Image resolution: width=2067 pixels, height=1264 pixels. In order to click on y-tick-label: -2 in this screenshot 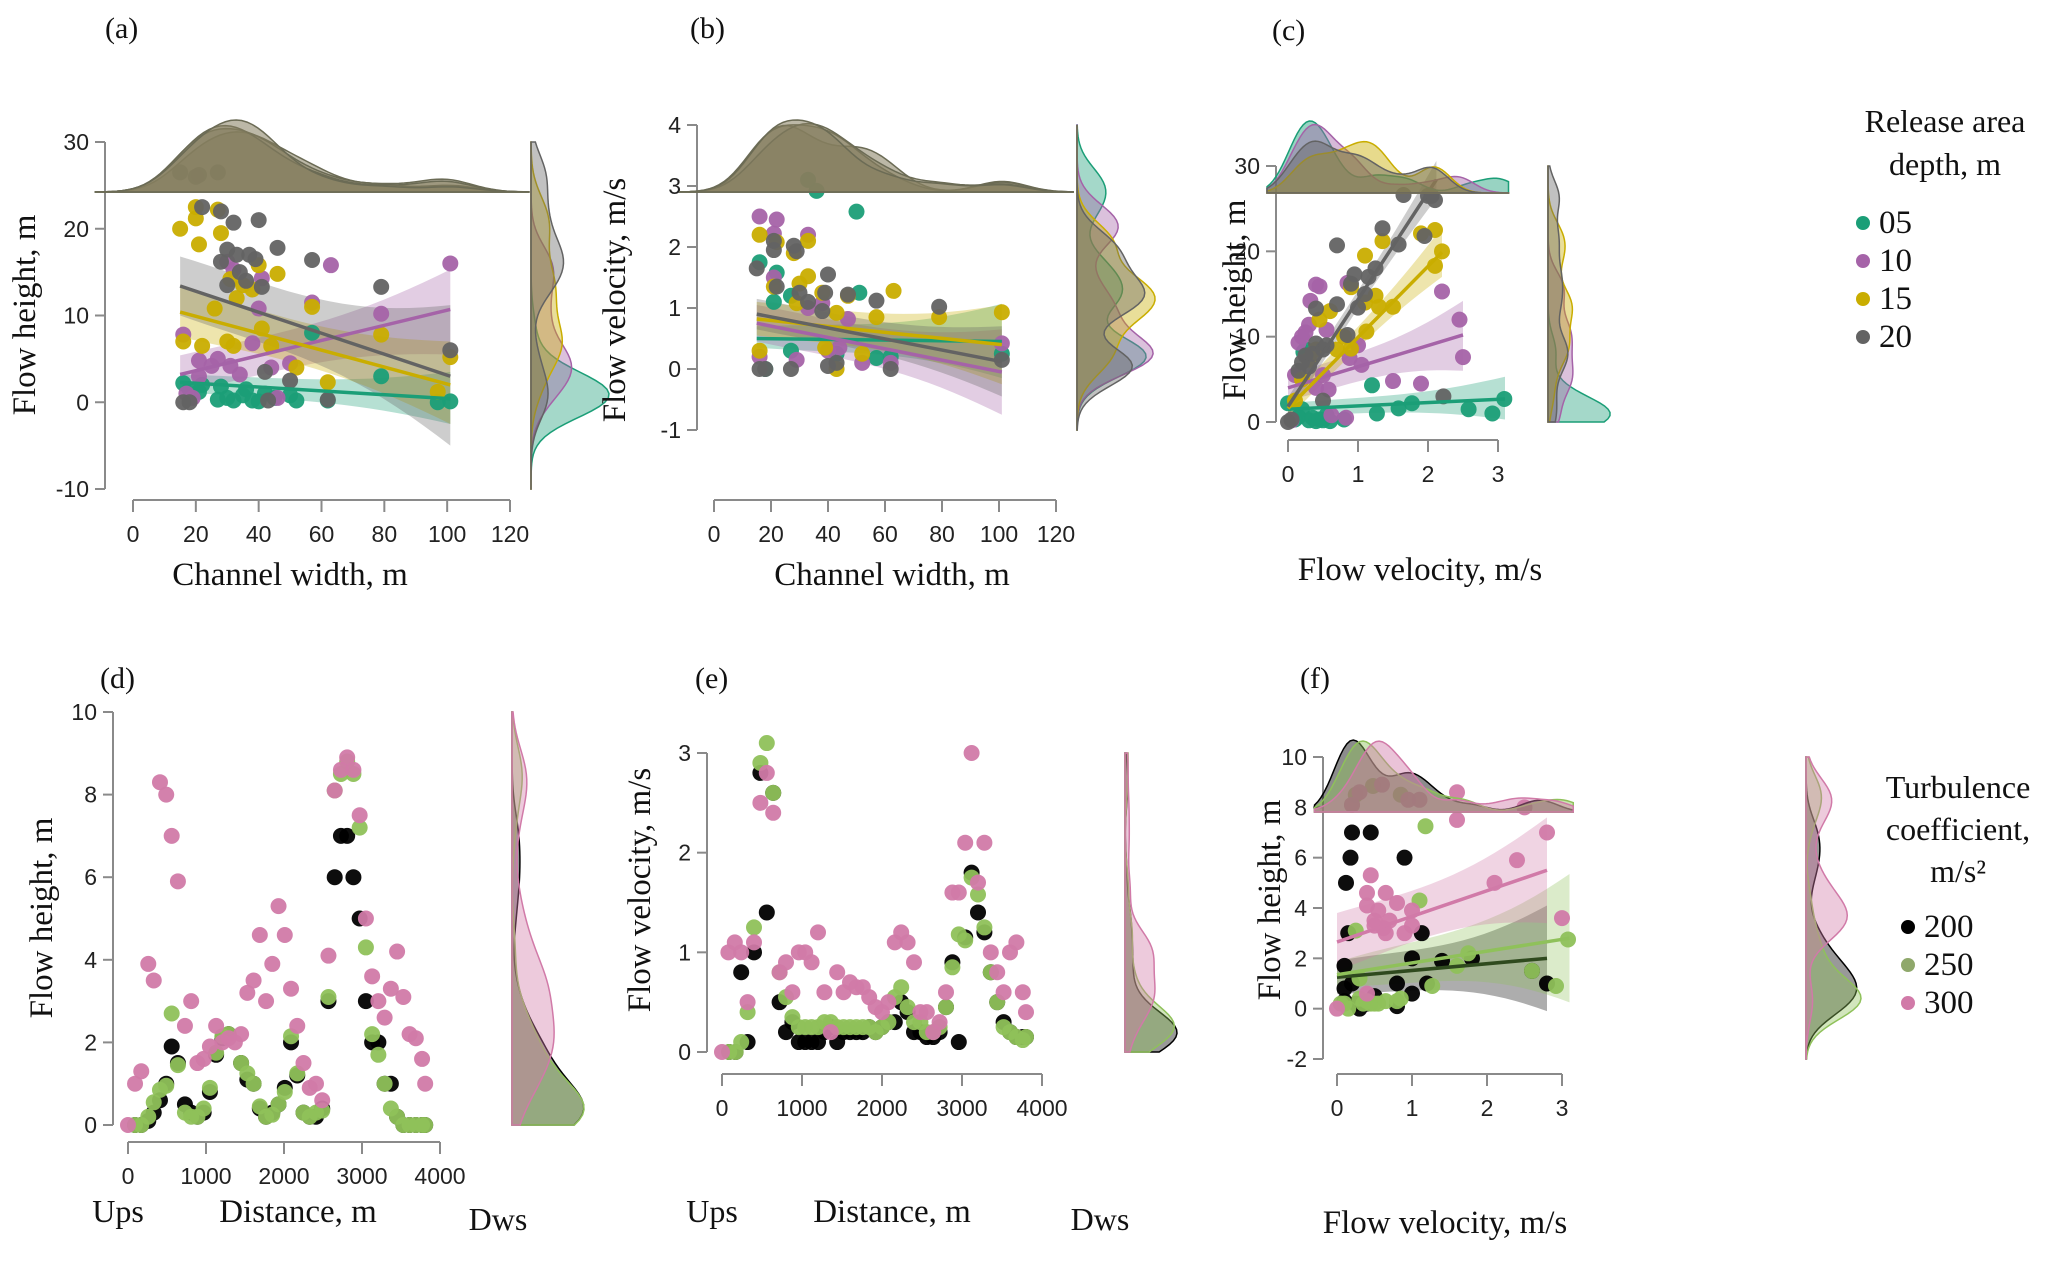, I will do `click(1297, 1059)`.